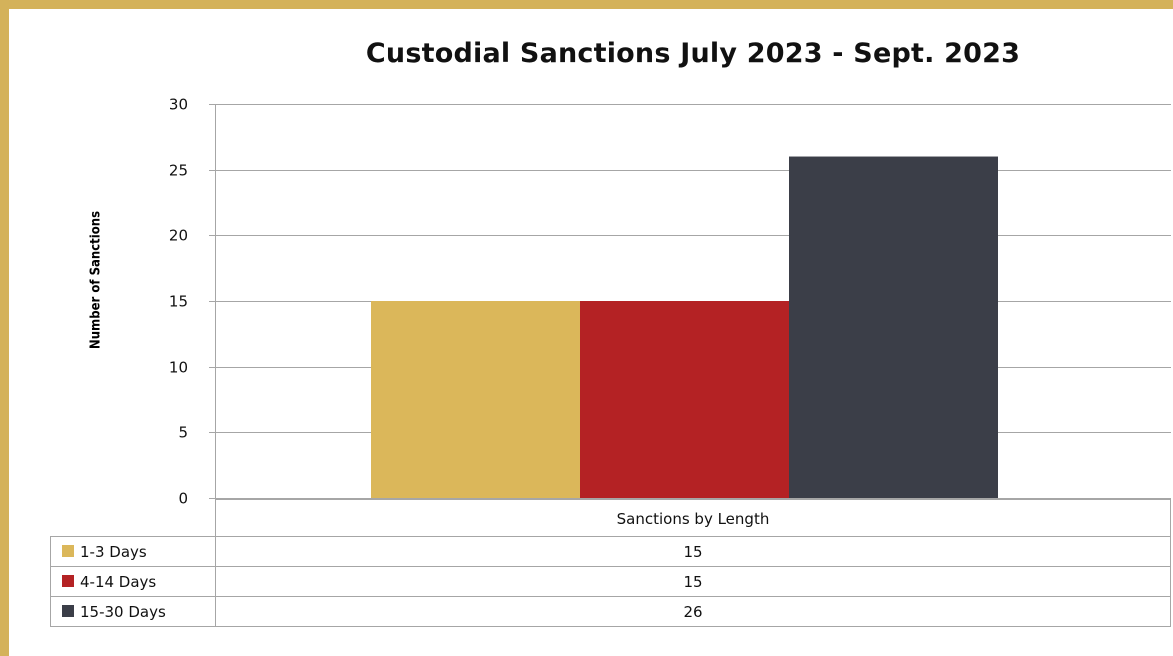 This screenshot has height=656, width=1173. What do you see at coordinates (118, 582) in the screenshot?
I see `legend-label: 4-14 Days` at bounding box center [118, 582].